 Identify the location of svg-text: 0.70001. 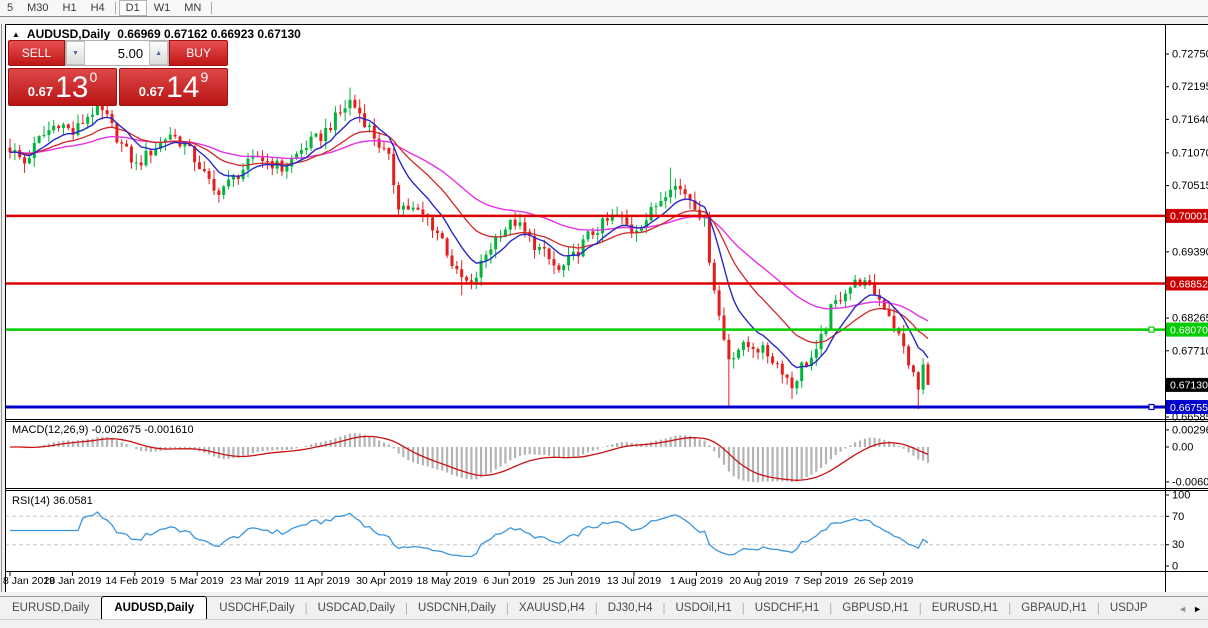
(1189, 217).